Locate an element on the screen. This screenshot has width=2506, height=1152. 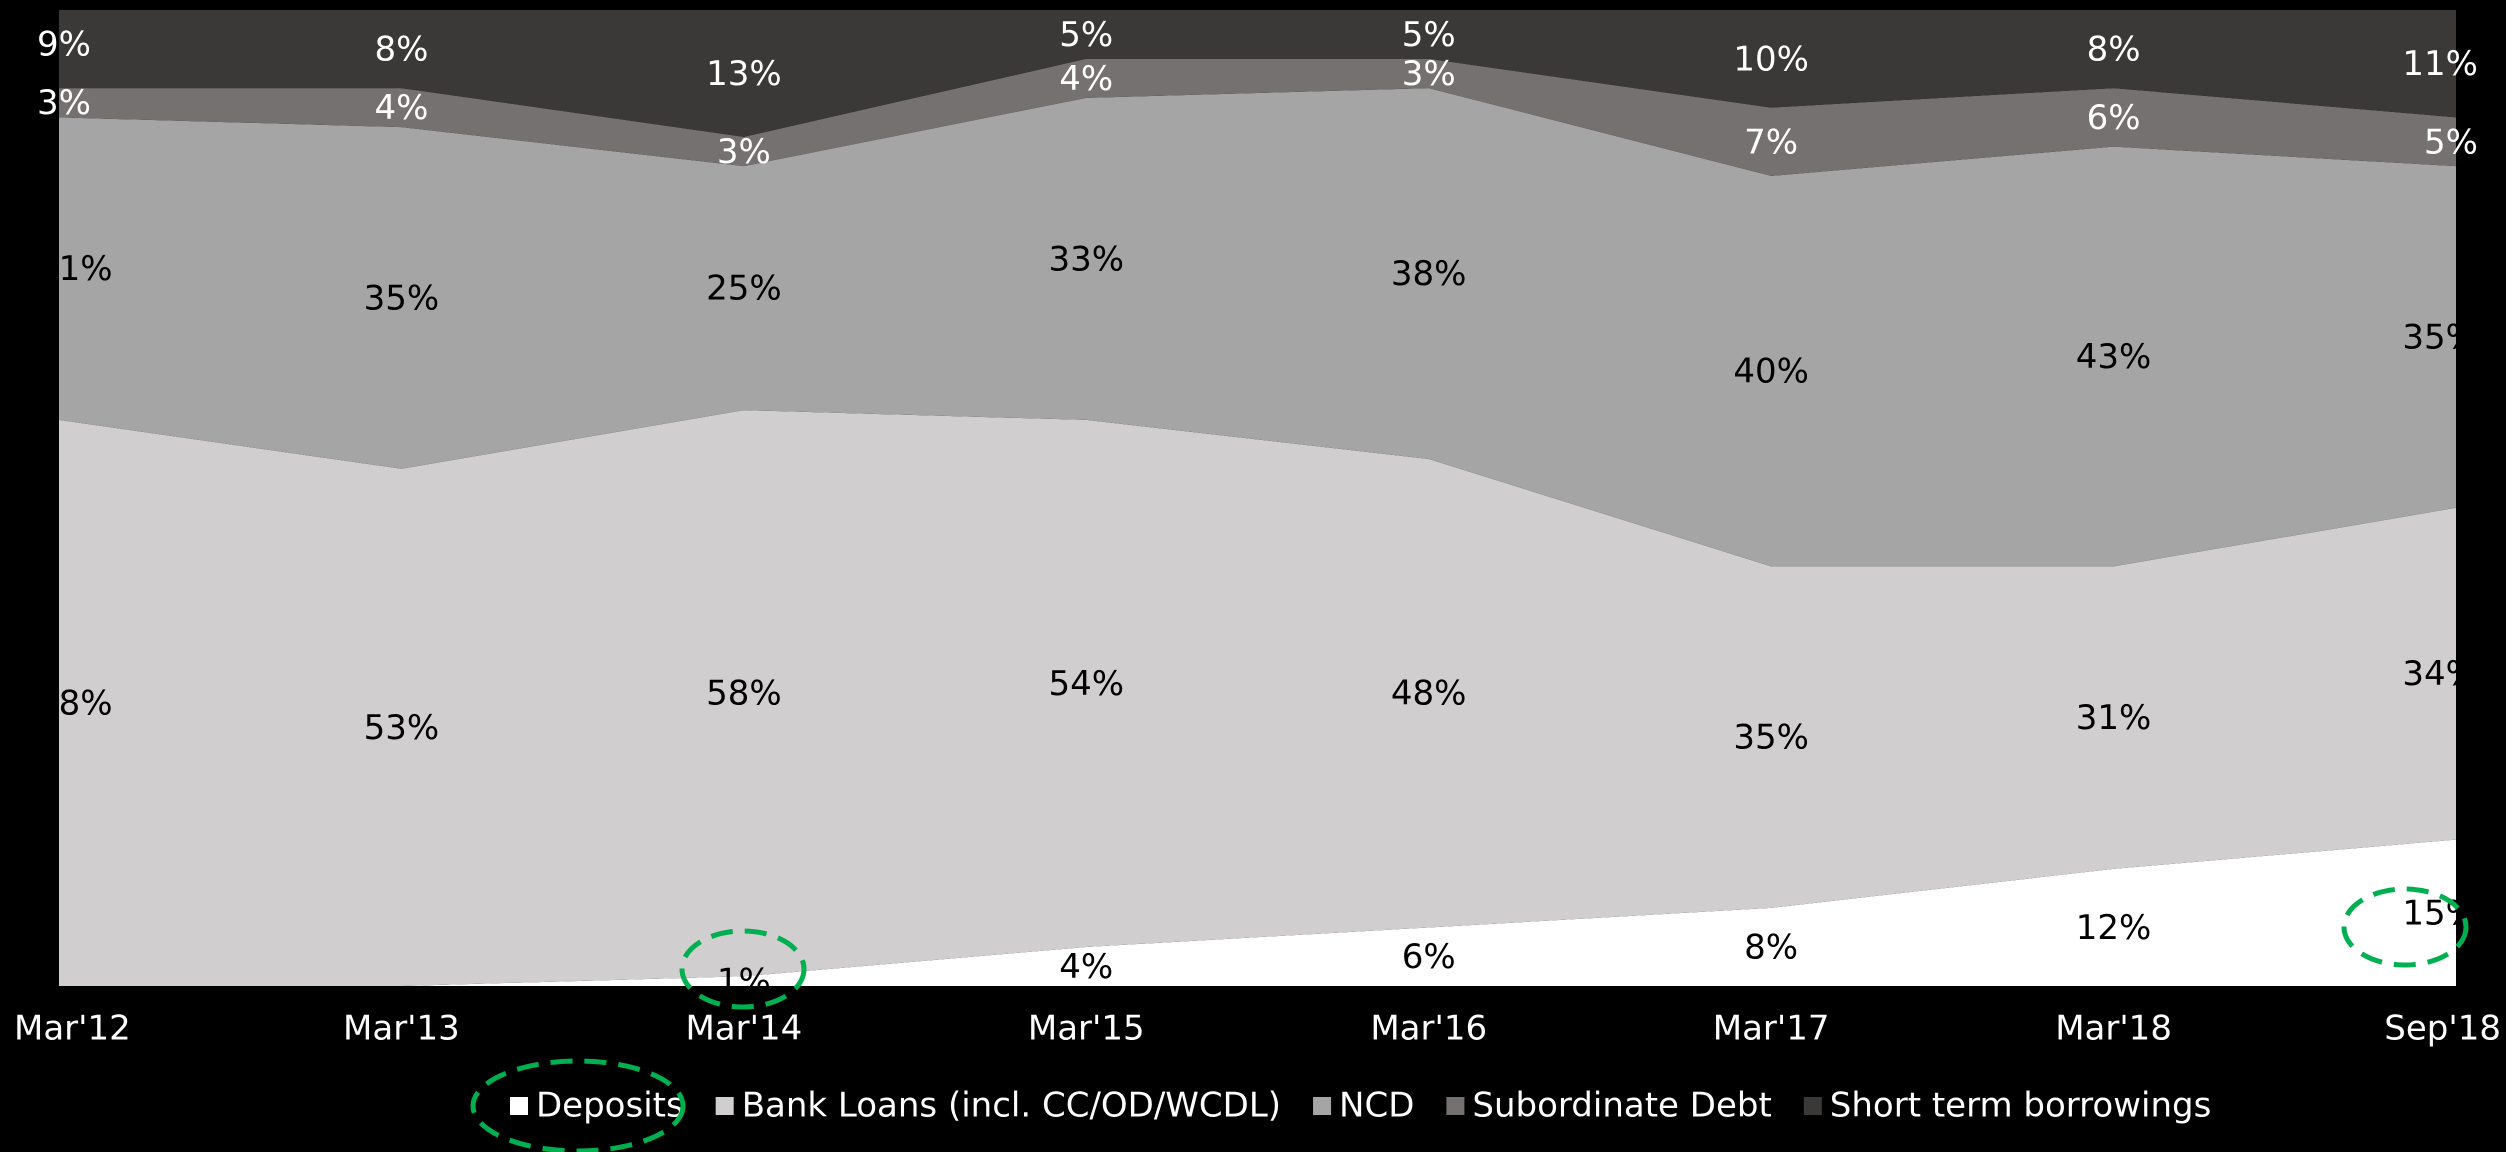
data-label: 13% is located at coordinates (744, 74).